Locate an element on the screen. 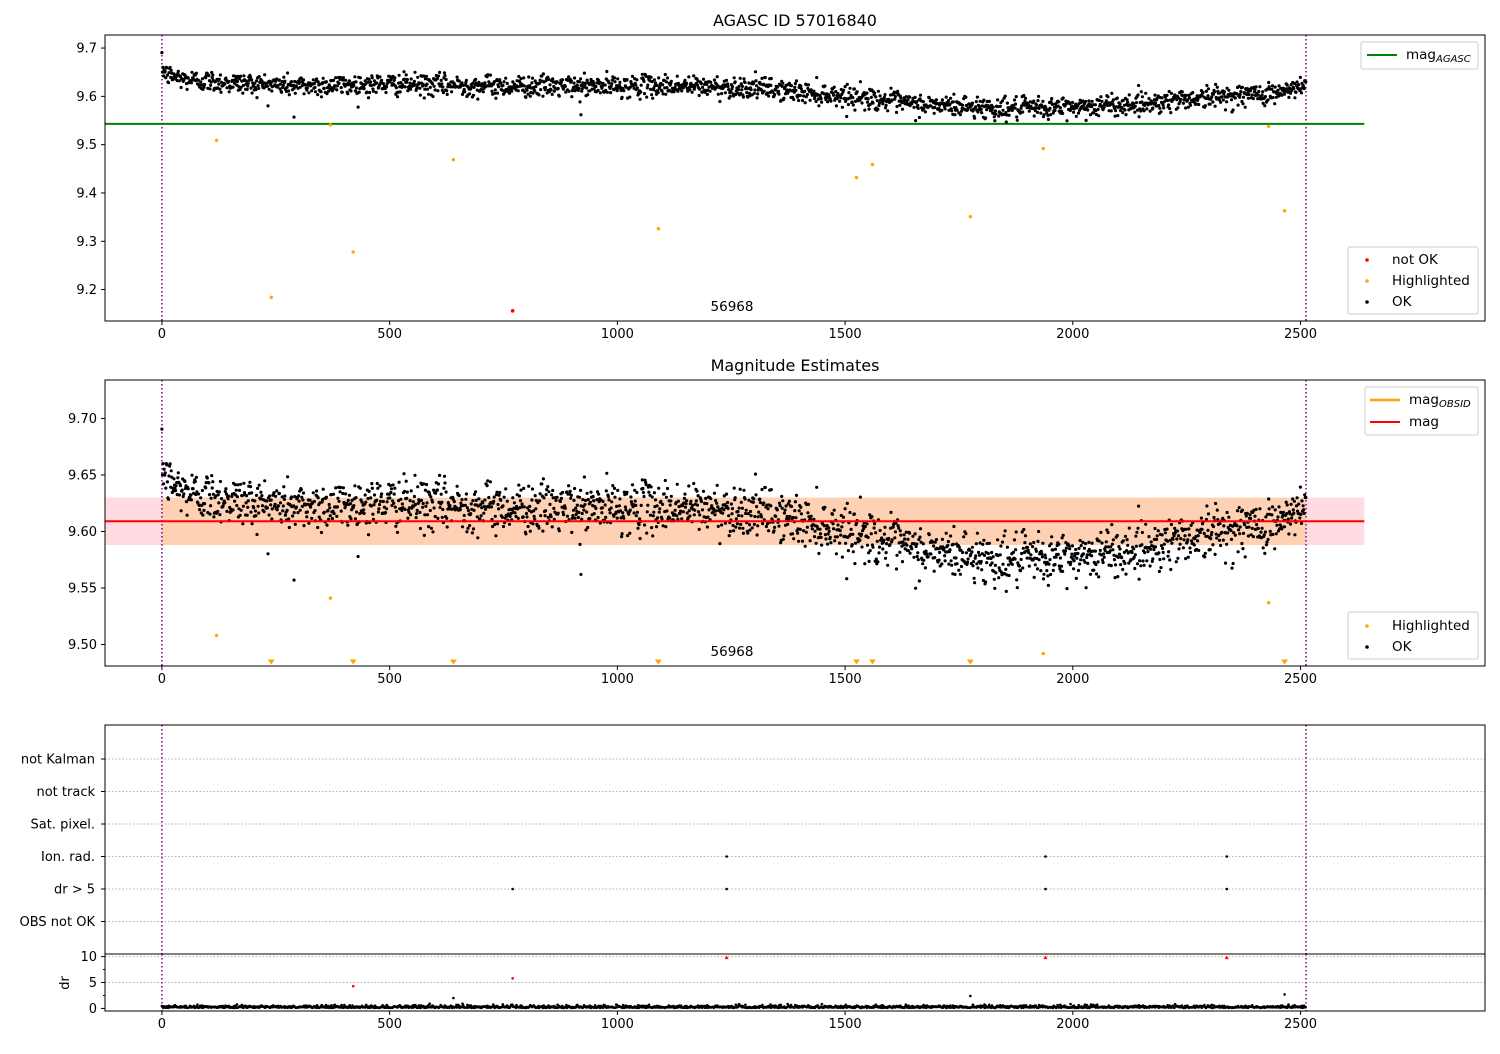 This screenshot has width=1500, height=1054. dr-point is located at coordinates (341, 1005).